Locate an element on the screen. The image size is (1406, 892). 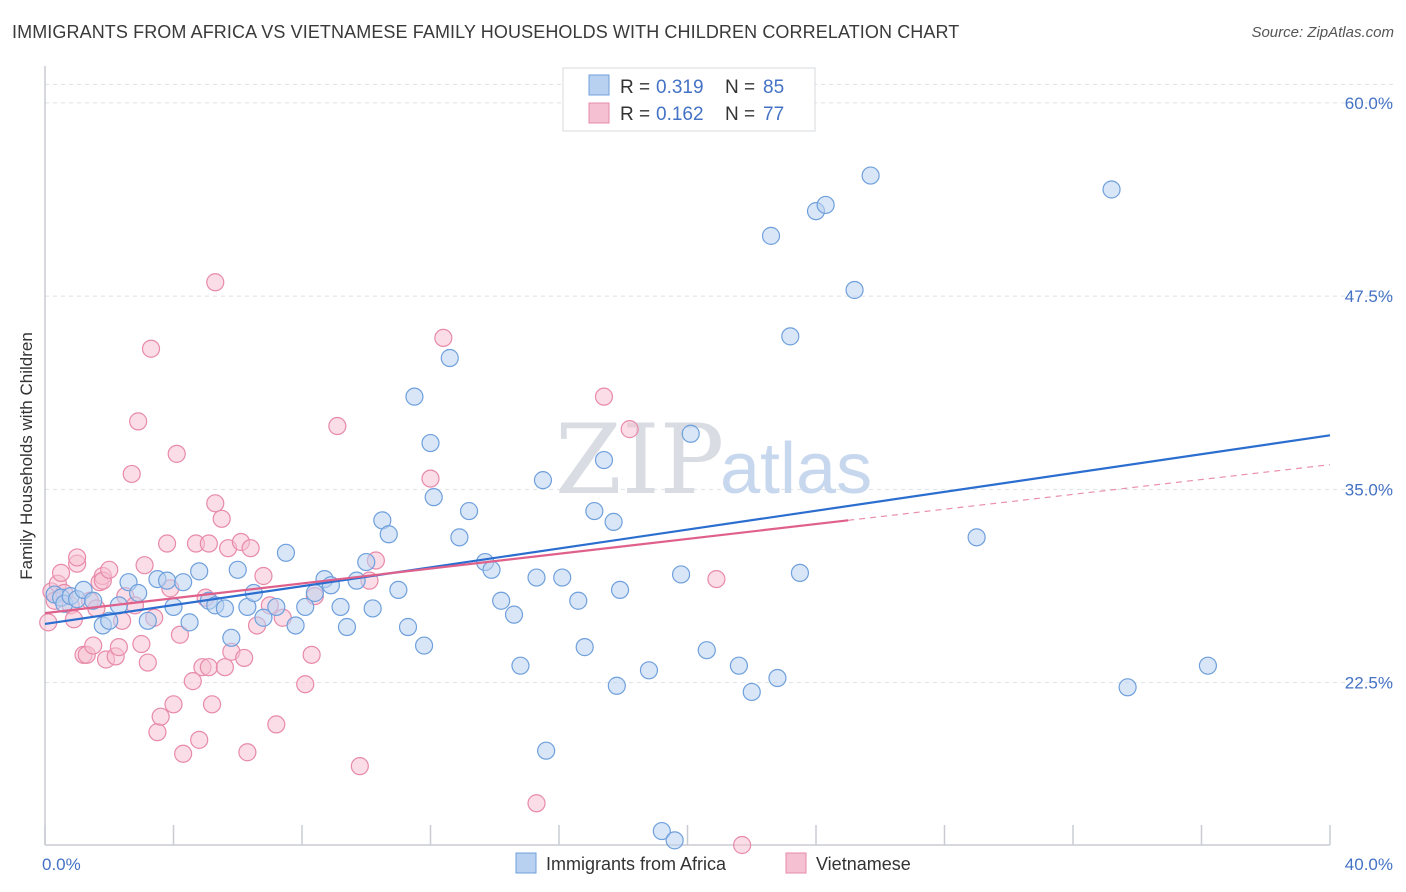
y-axis-label: Family Households with Children is located at coordinates (26, 456).